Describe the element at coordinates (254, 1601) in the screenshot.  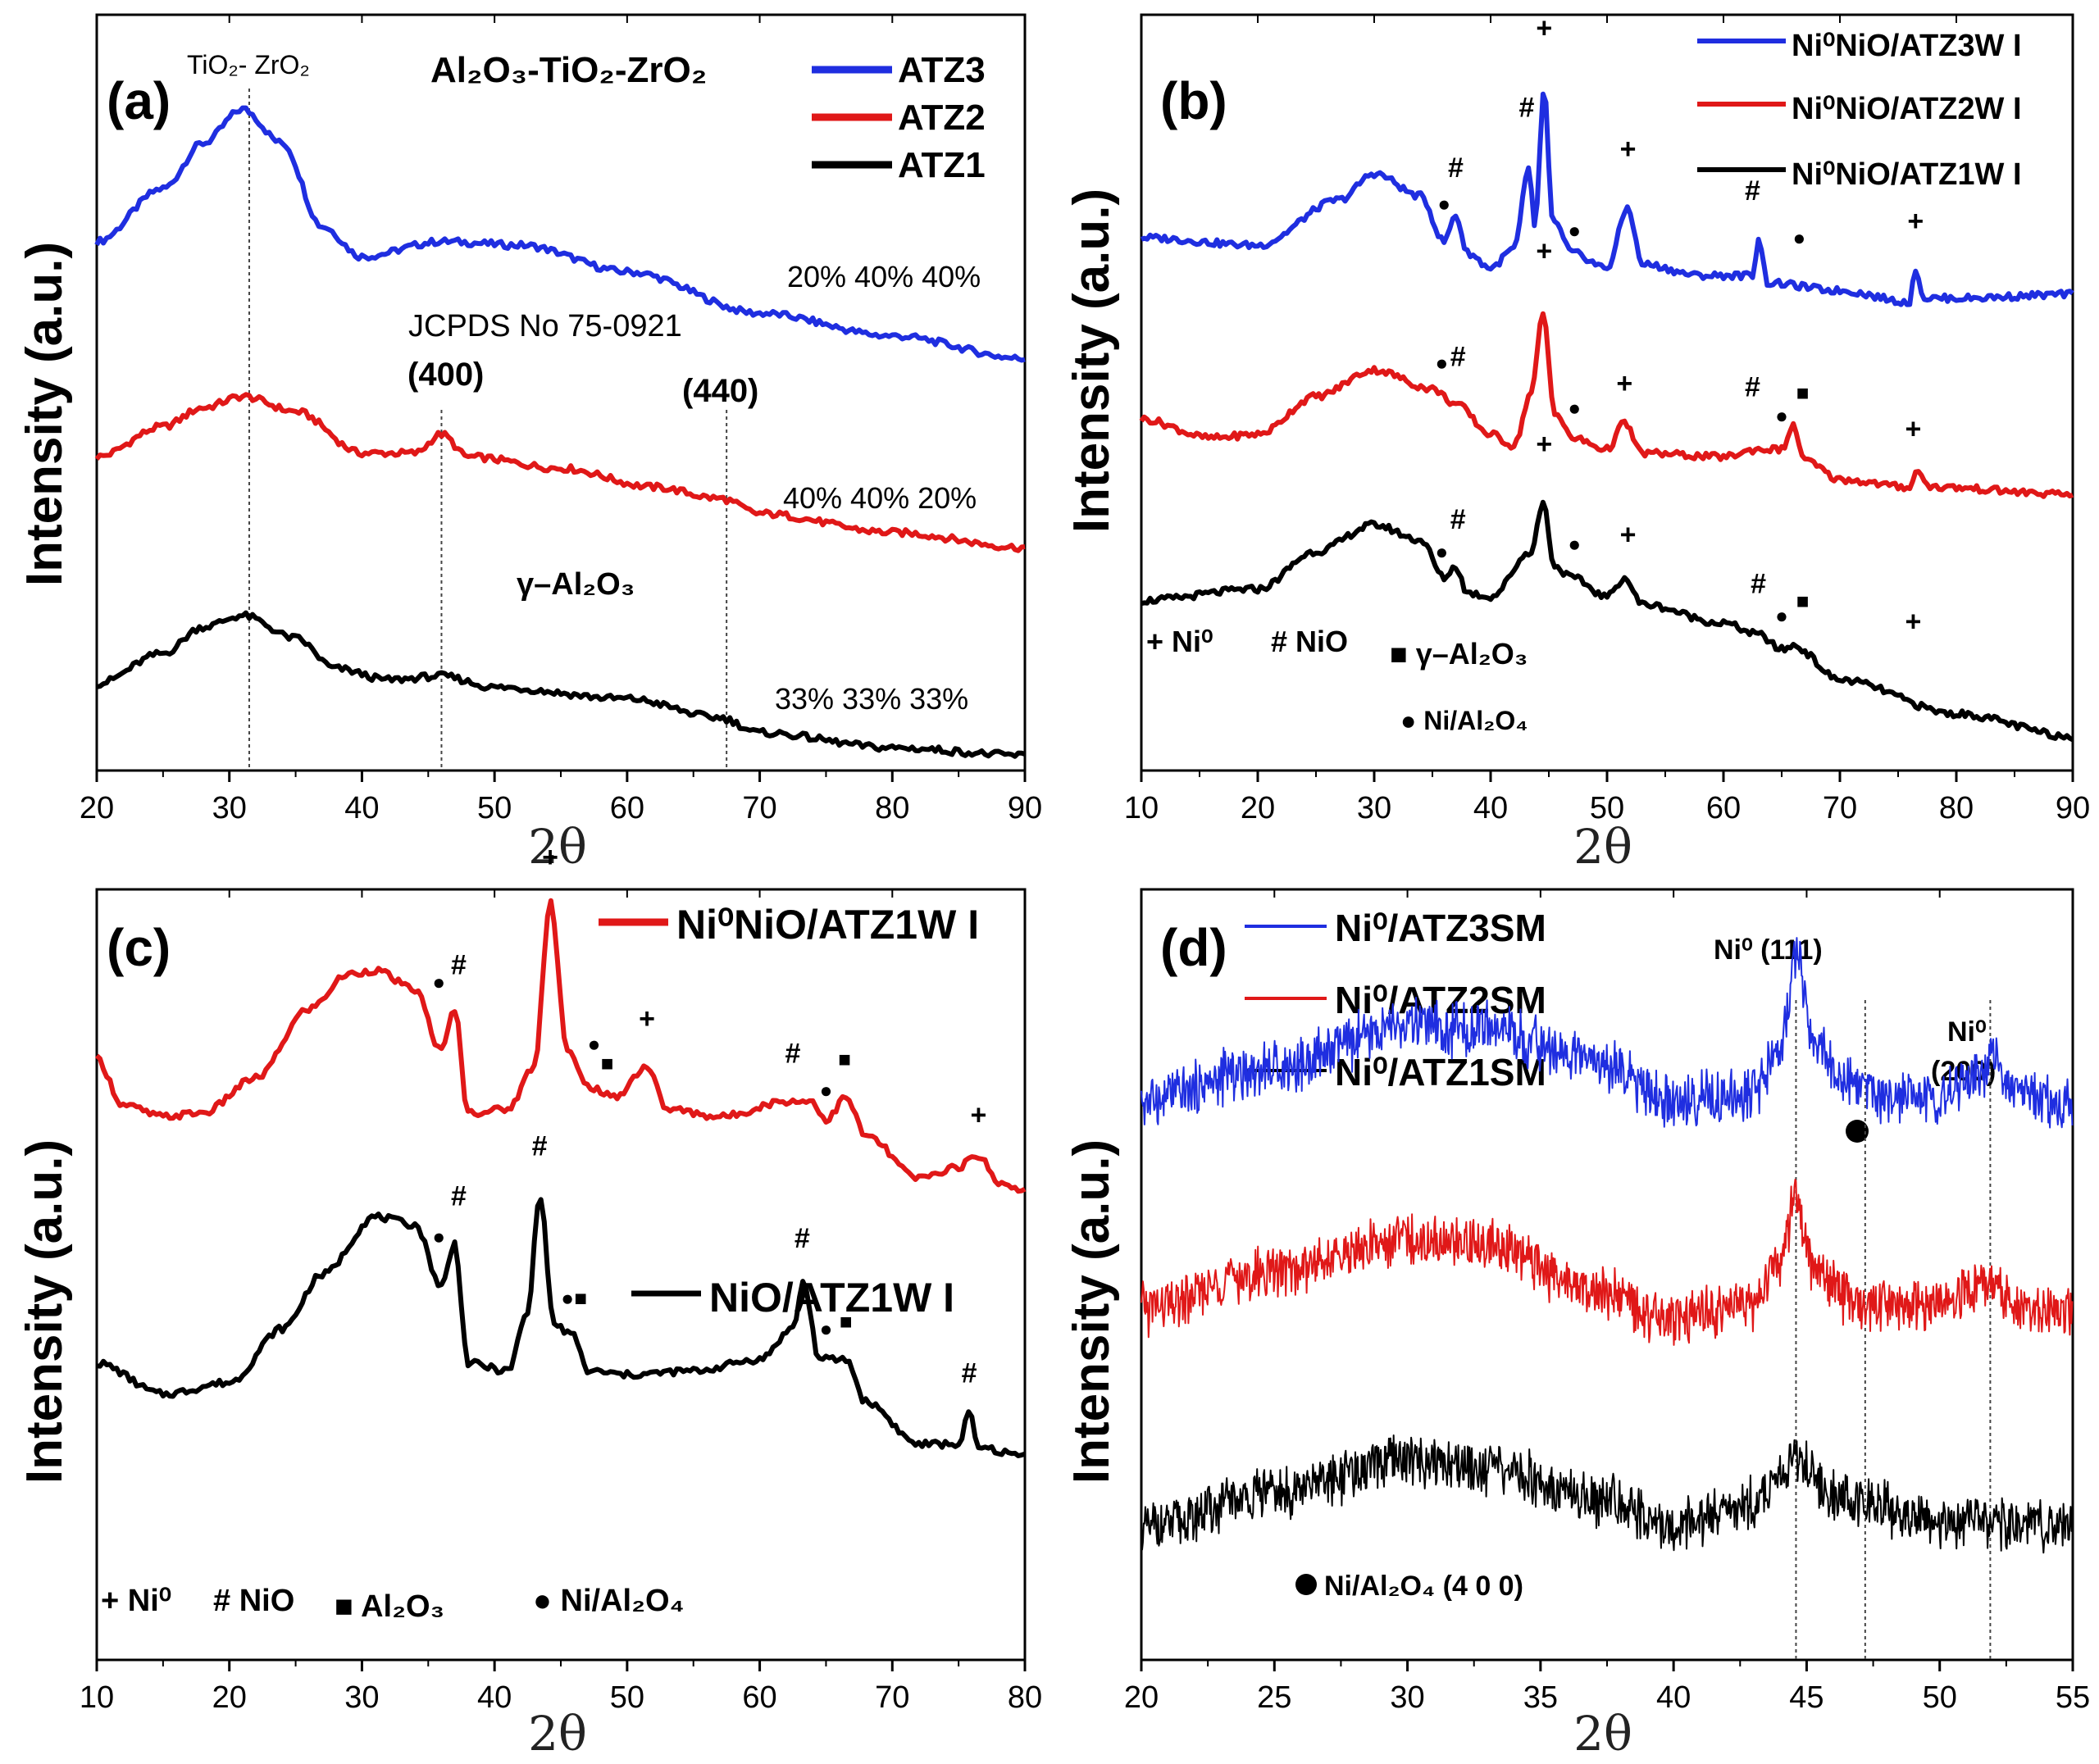
I see `legend-c-nio-sym: # NiO` at that location.